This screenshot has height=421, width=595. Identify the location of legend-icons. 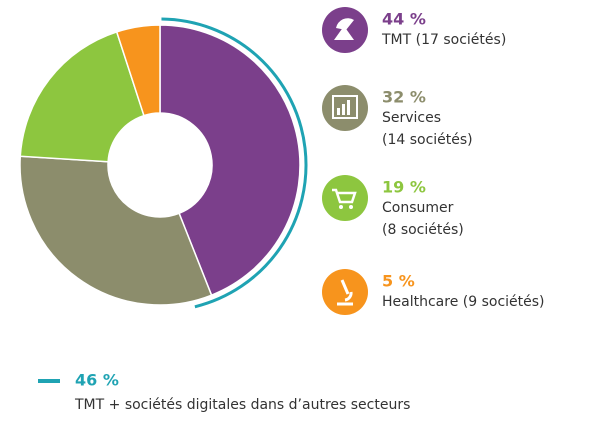
(345, 161).